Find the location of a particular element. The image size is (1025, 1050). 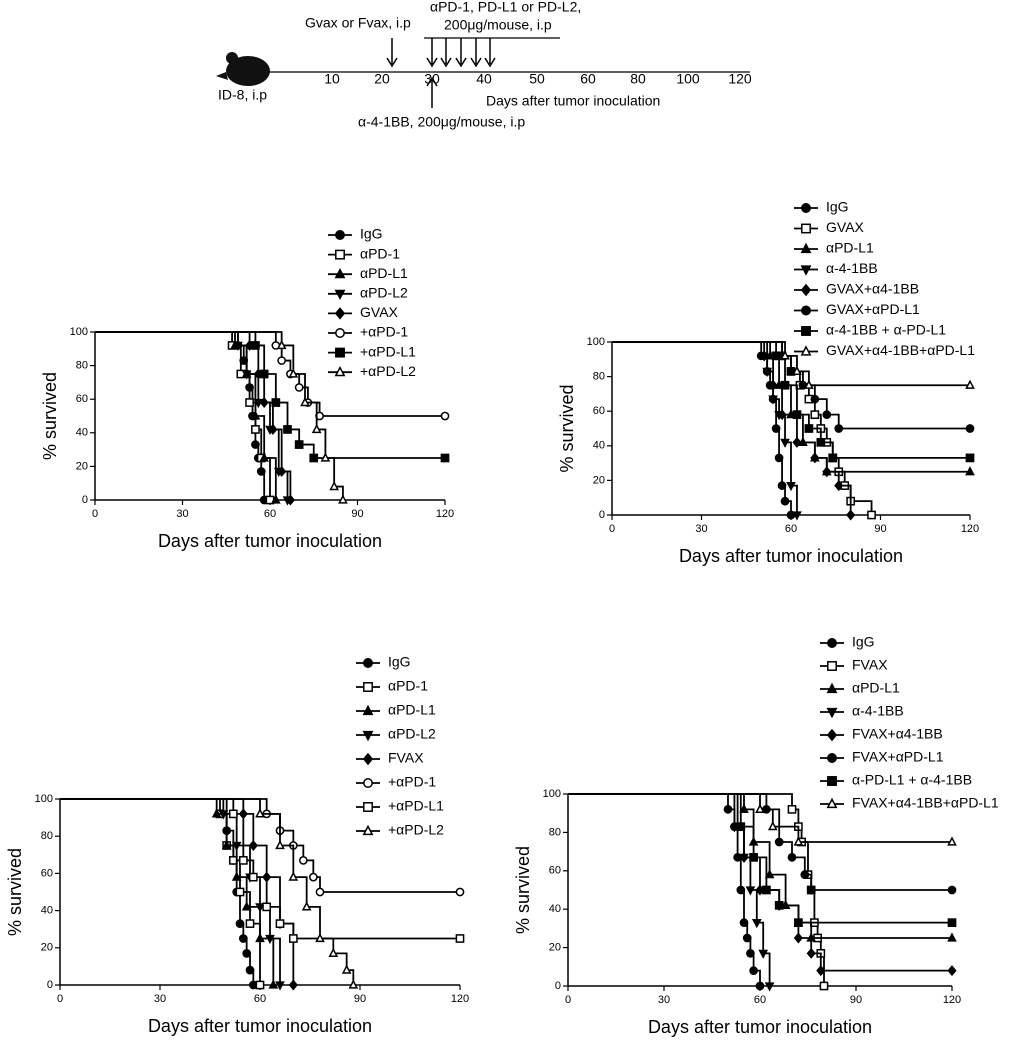

y-tick-label: 40 is located at coordinates (47, 911).